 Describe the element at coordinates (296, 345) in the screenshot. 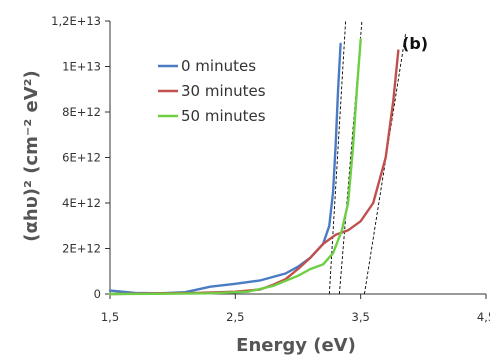

I see `x-axis-title: Energy (eV)` at that location.